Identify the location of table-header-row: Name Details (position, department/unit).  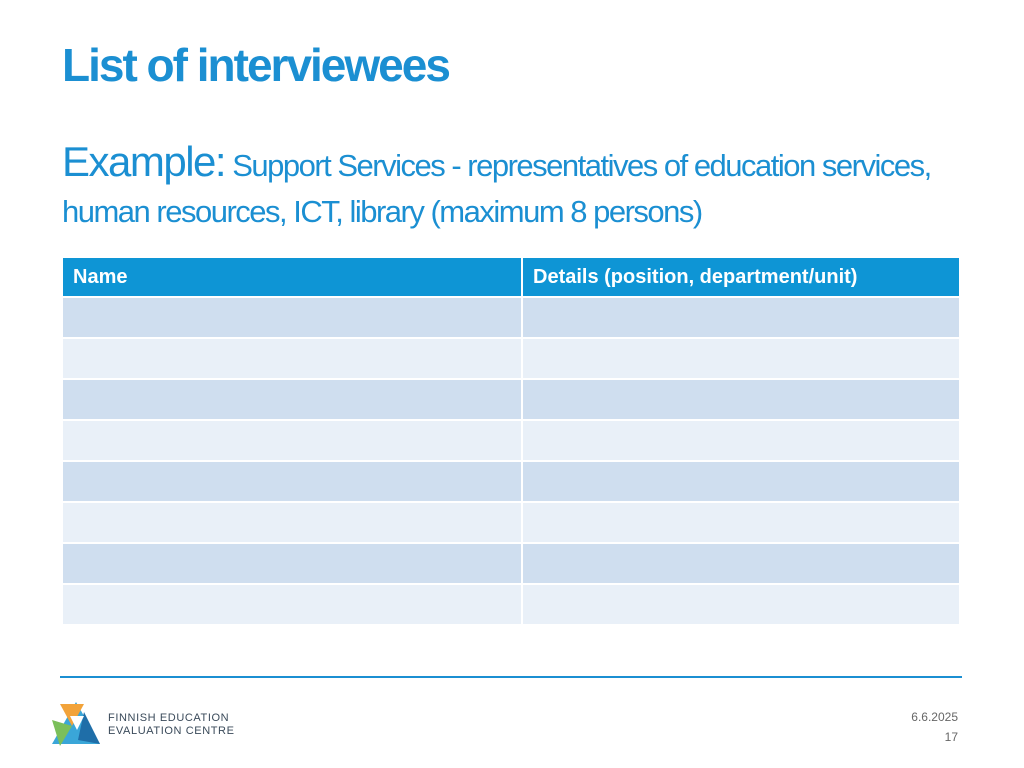
(511, 277).